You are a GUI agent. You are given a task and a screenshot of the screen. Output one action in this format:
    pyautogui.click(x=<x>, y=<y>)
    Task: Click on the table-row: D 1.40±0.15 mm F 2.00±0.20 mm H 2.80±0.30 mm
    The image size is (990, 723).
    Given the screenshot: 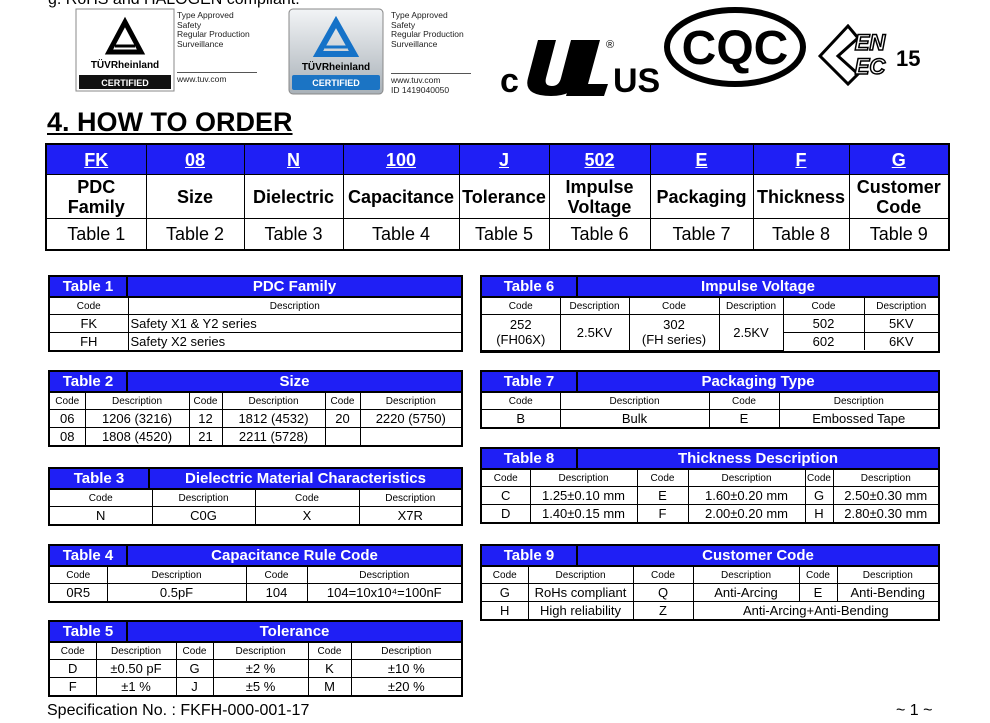 What is the action you would take?
    pyautogui.click(x=710, y=513)
    